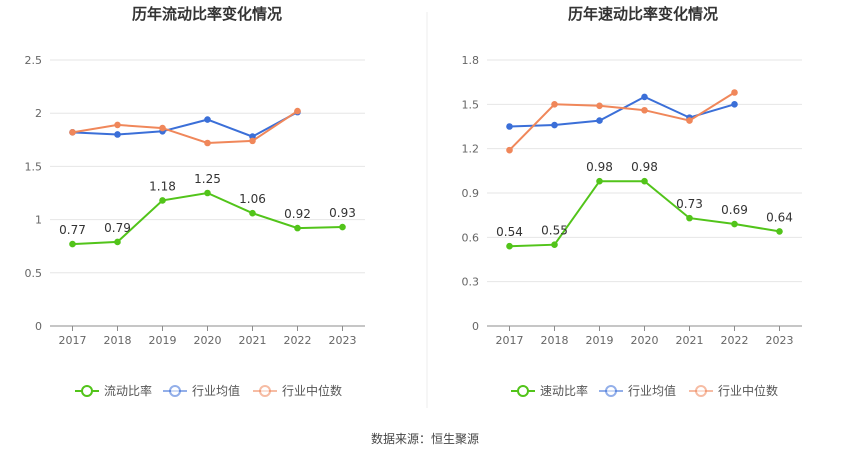 This screenshot has height=459, width=850. What do you see at coordinates (38, 220) in the screenshot?
I see `y-tick-label: 1` at bounding box center [38, 220].